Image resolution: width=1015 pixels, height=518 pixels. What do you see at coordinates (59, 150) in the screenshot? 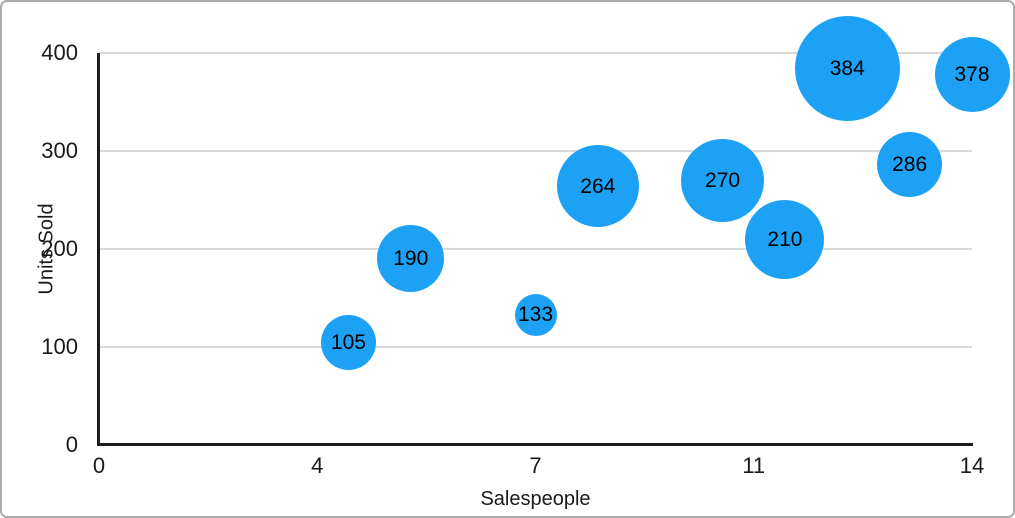
I see `y-tick-label: 300` at bounding box center [59, 150].